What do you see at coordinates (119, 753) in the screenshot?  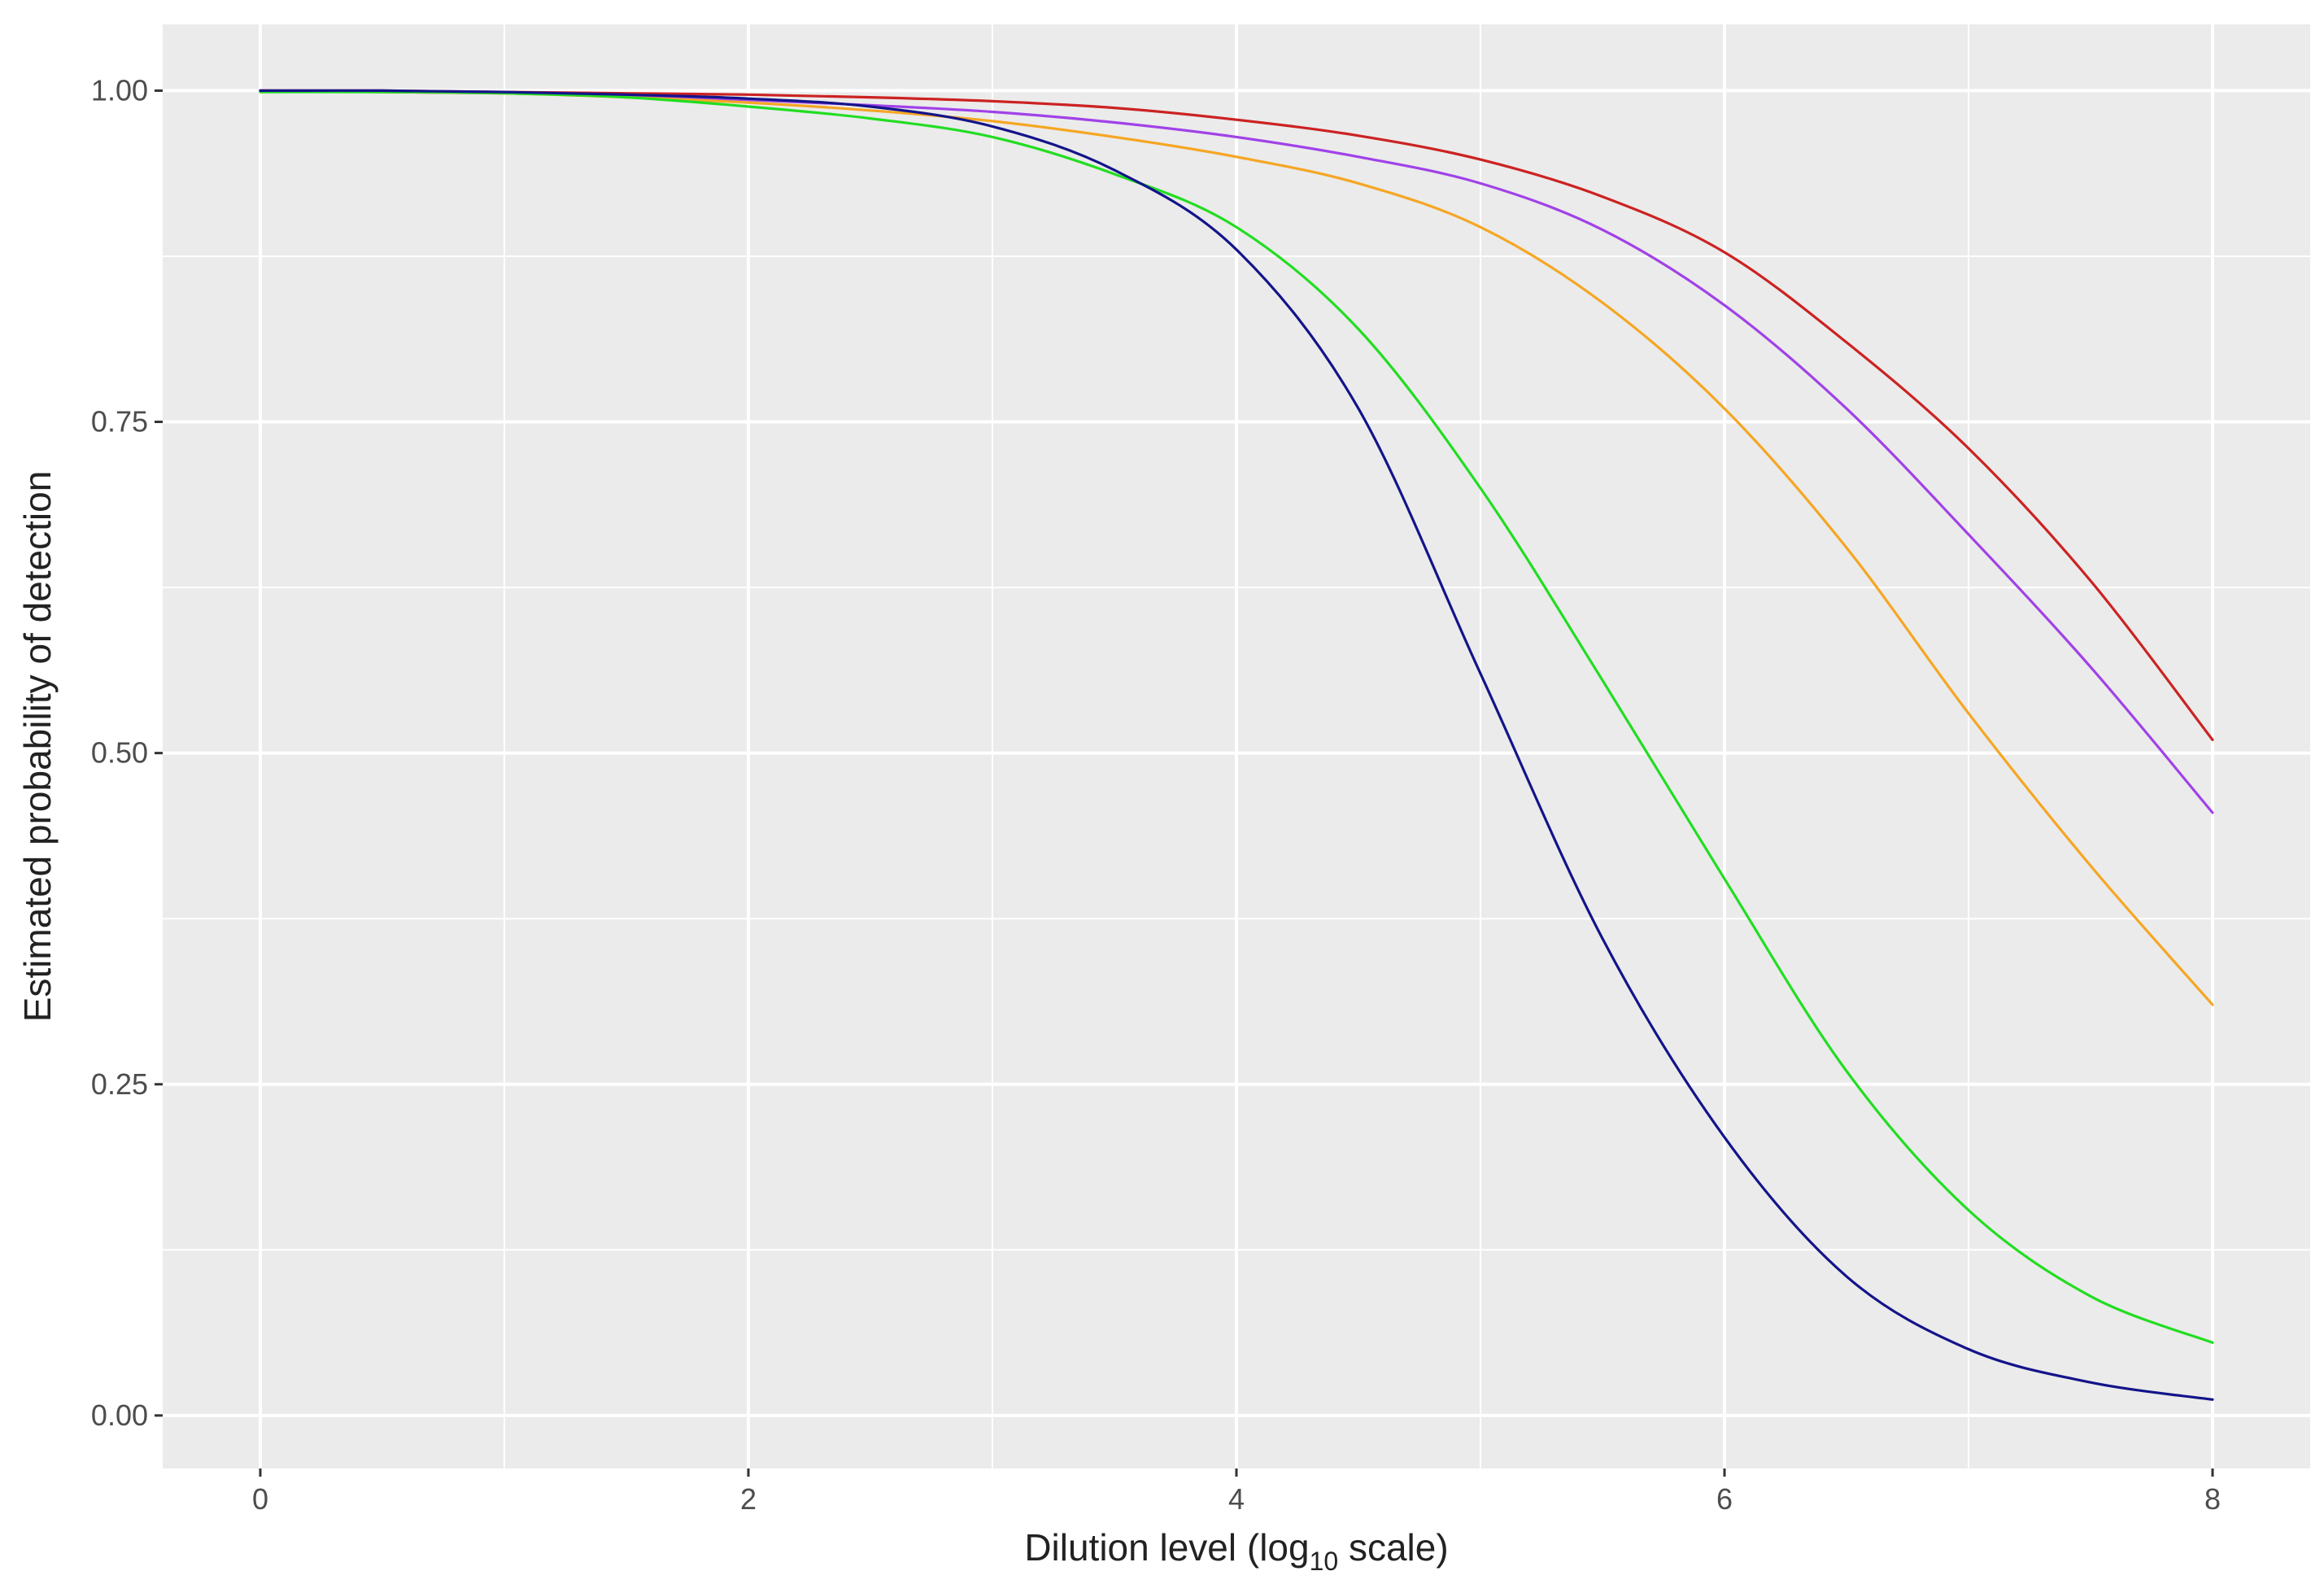 I see `y-tick-label: 0.50` at bounding box center [119, 753].